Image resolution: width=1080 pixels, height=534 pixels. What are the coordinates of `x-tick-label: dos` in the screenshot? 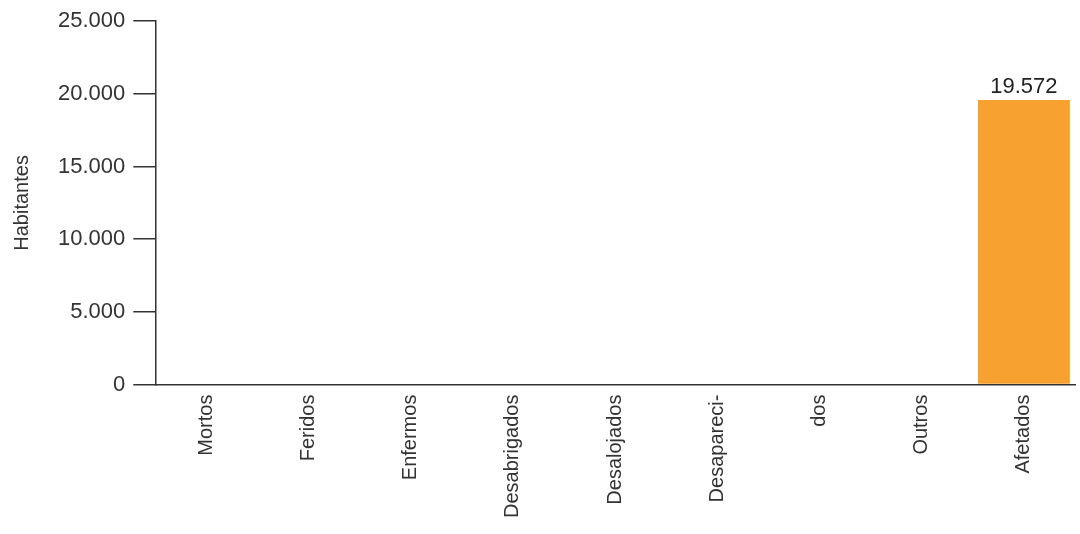 It's located at (818, 410).